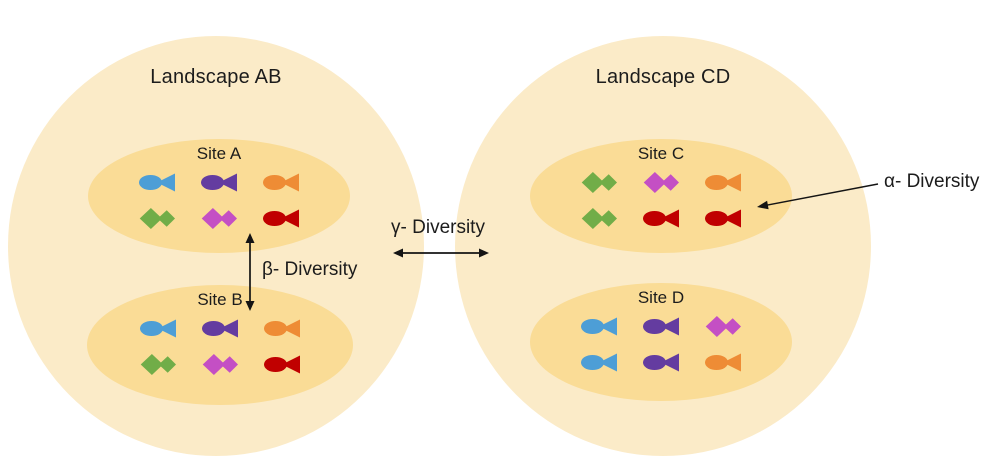 Image resolution: width=991 pixels, height=468 pixels. I want to click on site-b-label: Site B, so click(220, 299).